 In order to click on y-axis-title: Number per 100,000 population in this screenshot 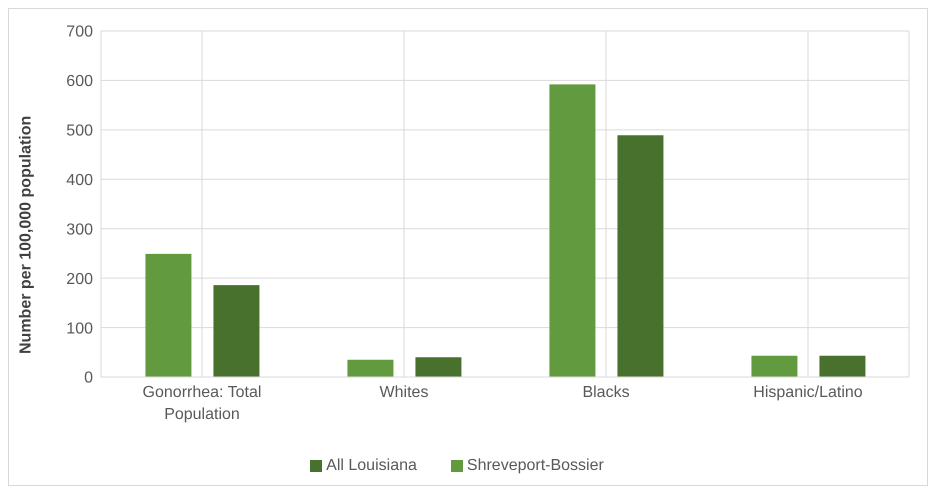, I will do `click(26, 235)`.